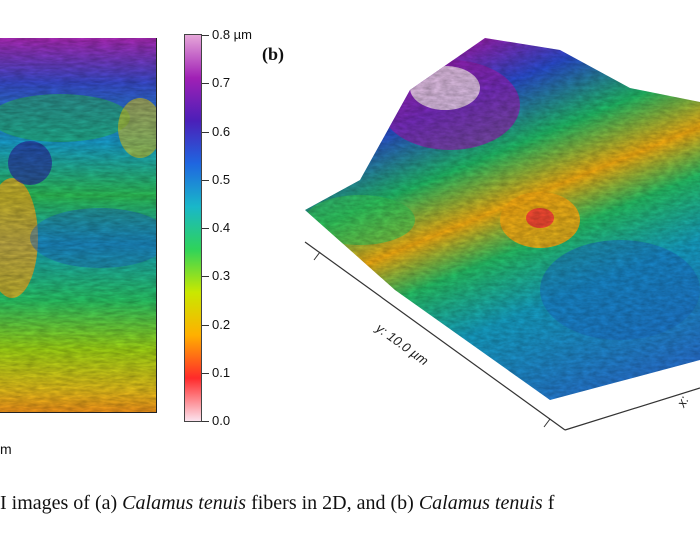 This screenshot has height=546, width=700. I want to click on panel-a-axis-unit: m, so click(6, 449).